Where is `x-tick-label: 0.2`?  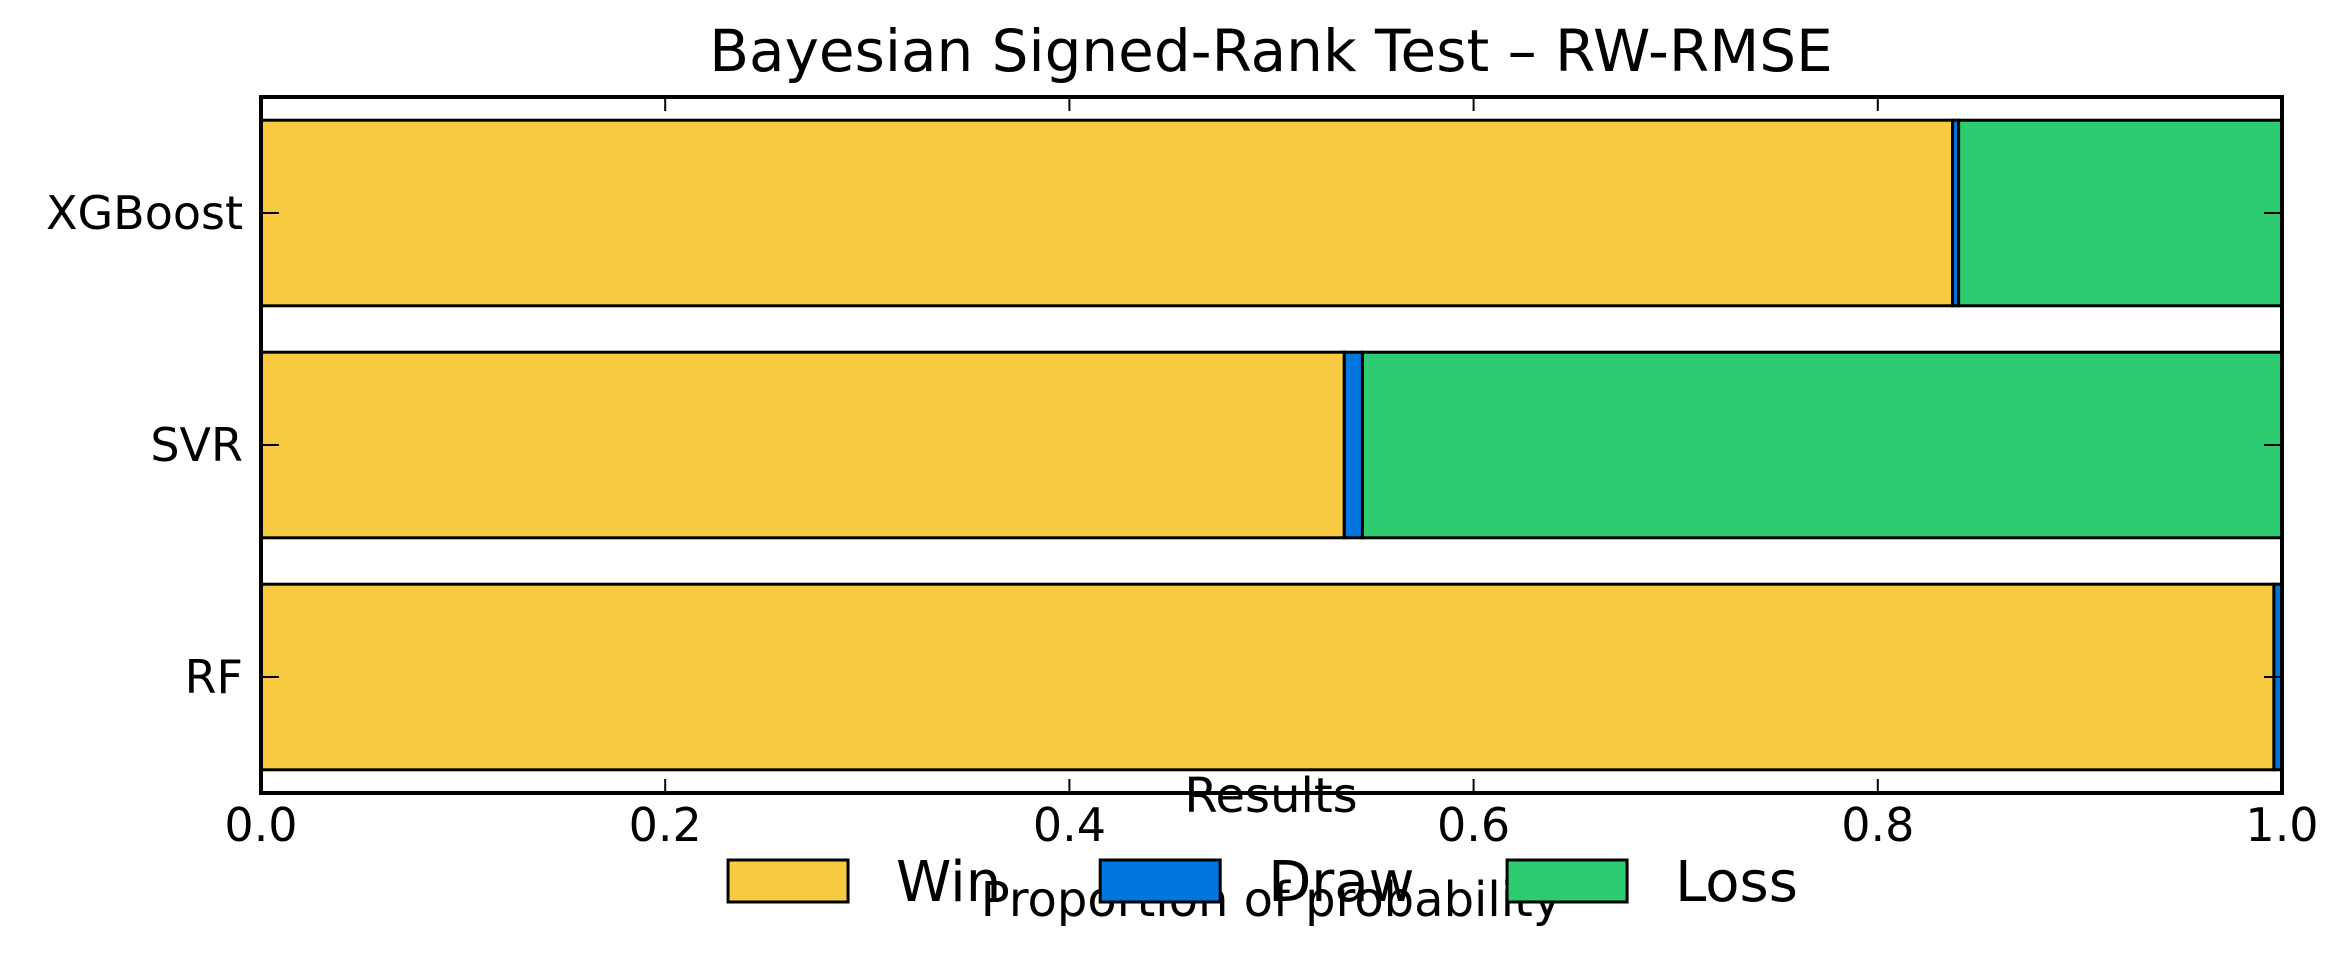 x-tick-label: 0.2 is located at coordinates (665, 825).